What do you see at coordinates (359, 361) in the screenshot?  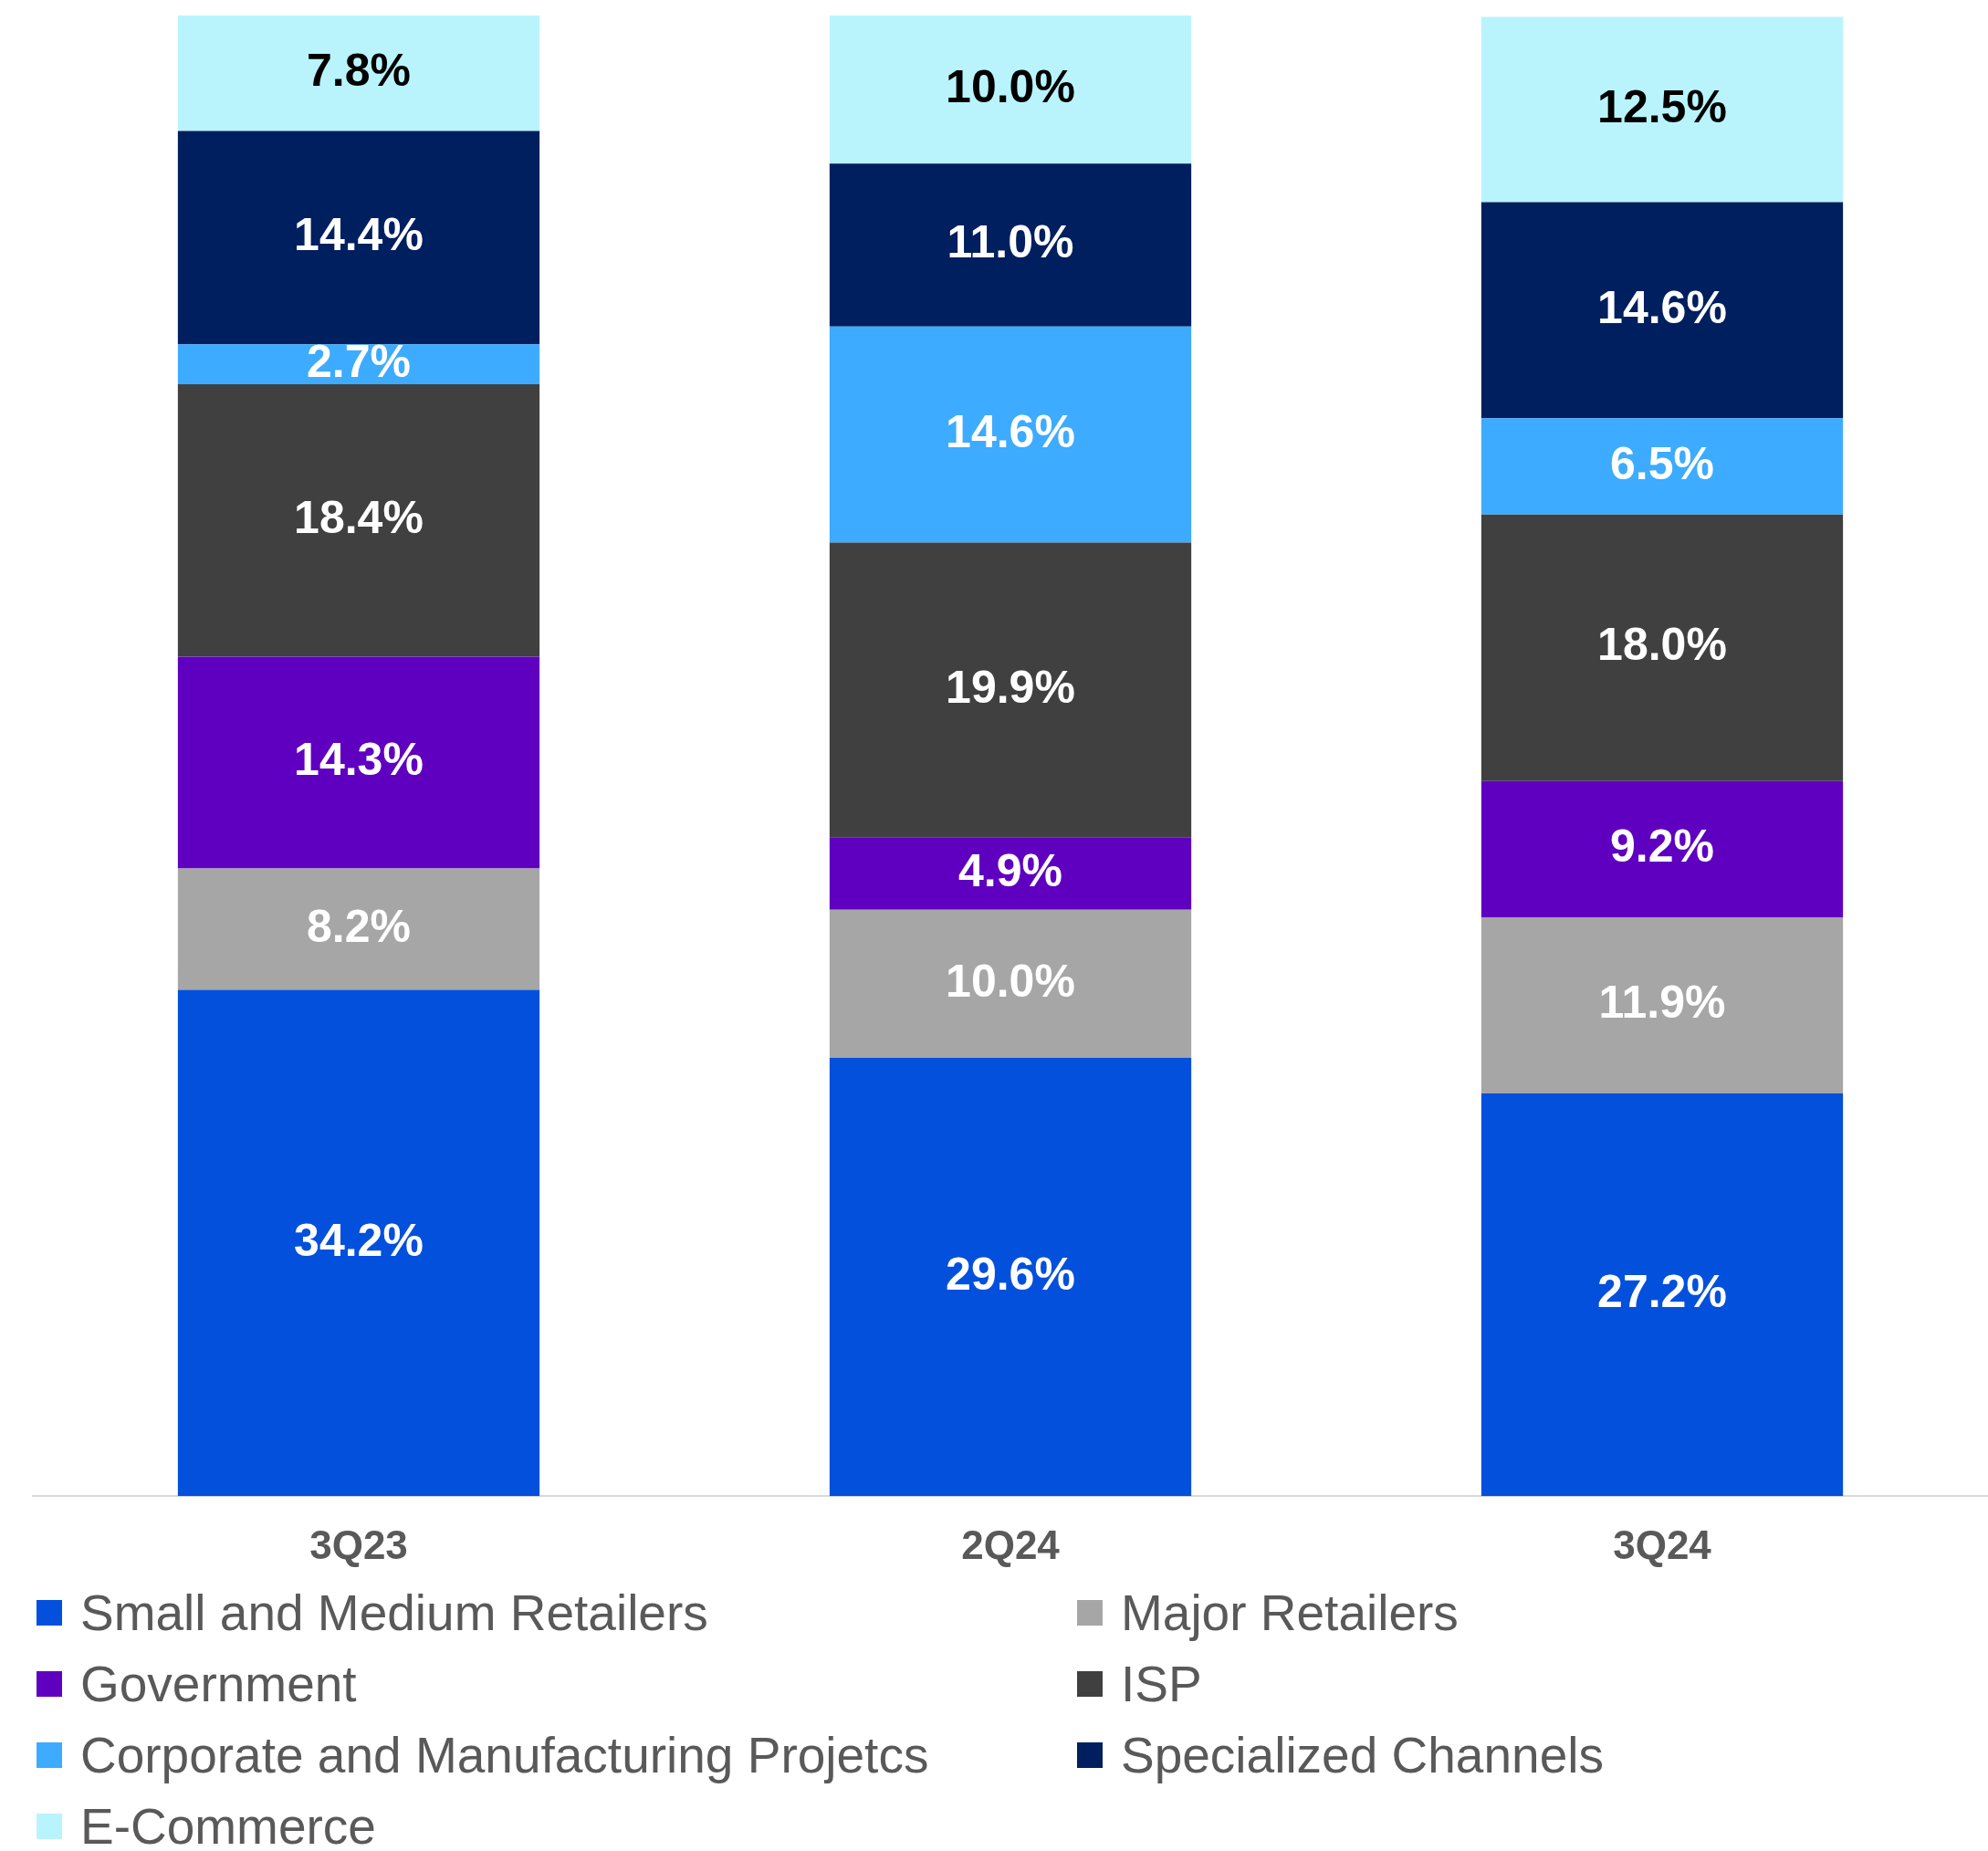 I see `data-label: 2.7%` at bounding box center [359, 361].